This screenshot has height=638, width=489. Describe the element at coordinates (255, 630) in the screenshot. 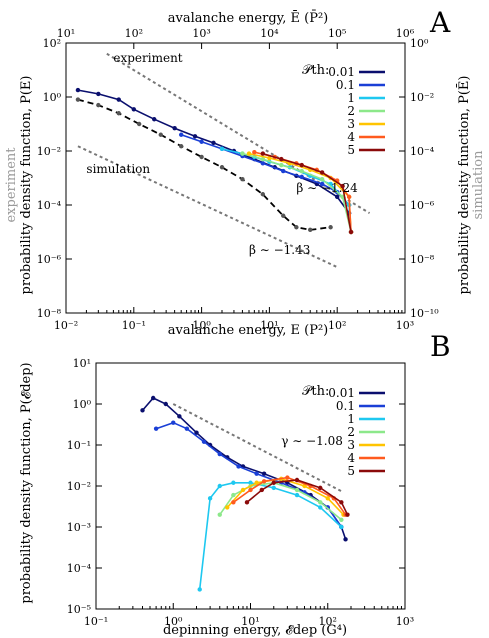

I see `panel-b-xlabel: depinning energy, 𝓔dep (G⁴)` at that location.